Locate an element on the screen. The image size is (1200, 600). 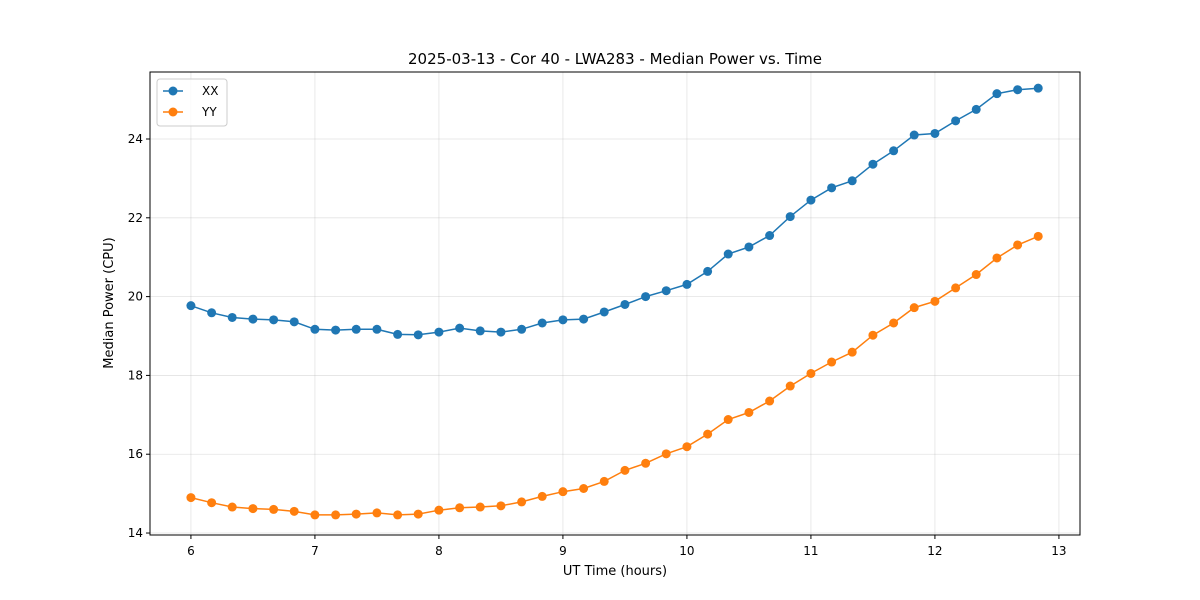
x-axis-label: UT Time (hours) is located at coordinates (615, 571).